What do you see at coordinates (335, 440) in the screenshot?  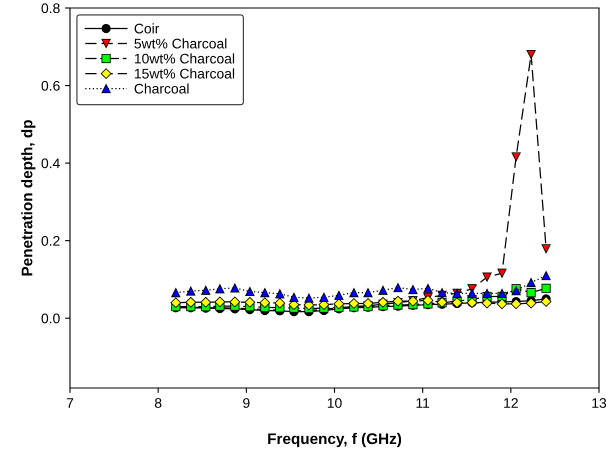 I see `x-axis-title: Frequency, f (GHz)` at bounding box center [335, 440].